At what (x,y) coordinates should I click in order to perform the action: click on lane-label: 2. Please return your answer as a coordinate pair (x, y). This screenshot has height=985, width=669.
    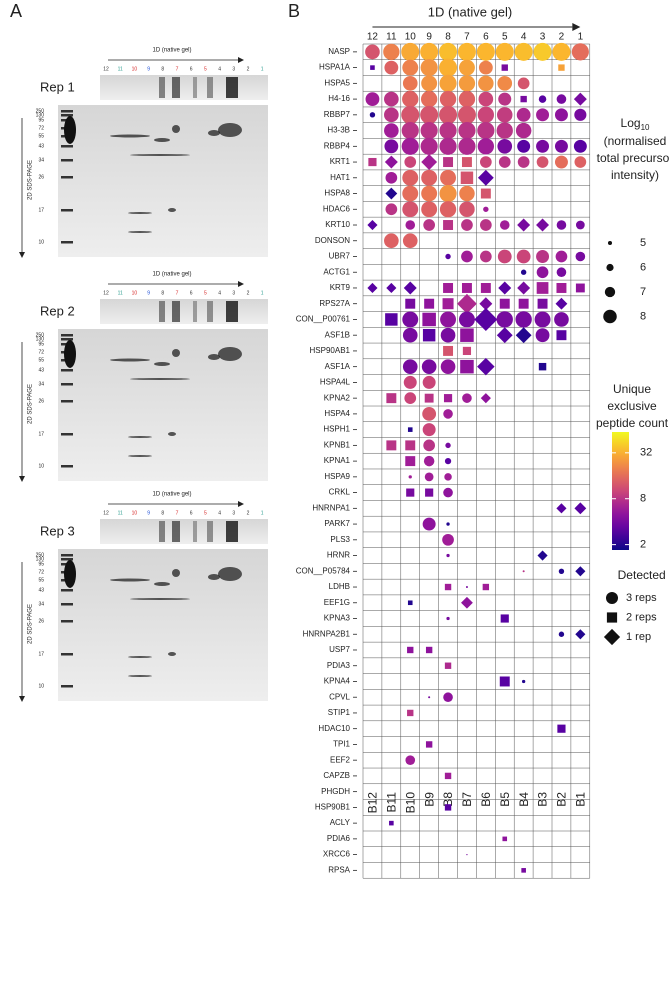
    Looking at the image, I should click on (248, 513).